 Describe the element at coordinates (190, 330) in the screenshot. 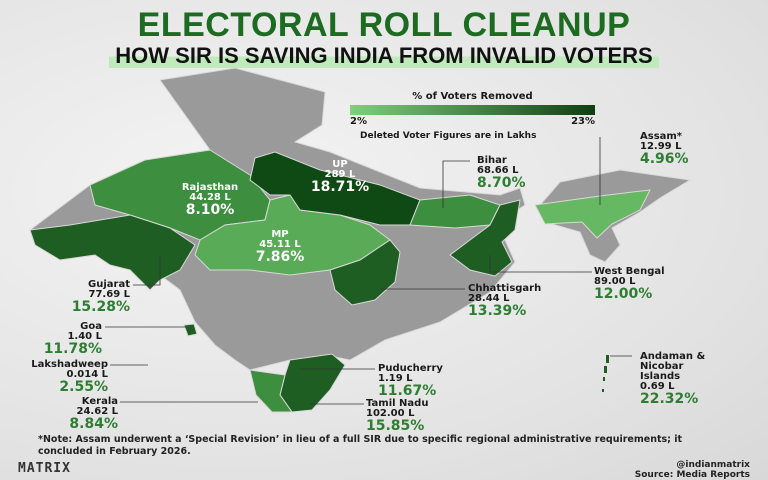

I see `region-goa` at that location.